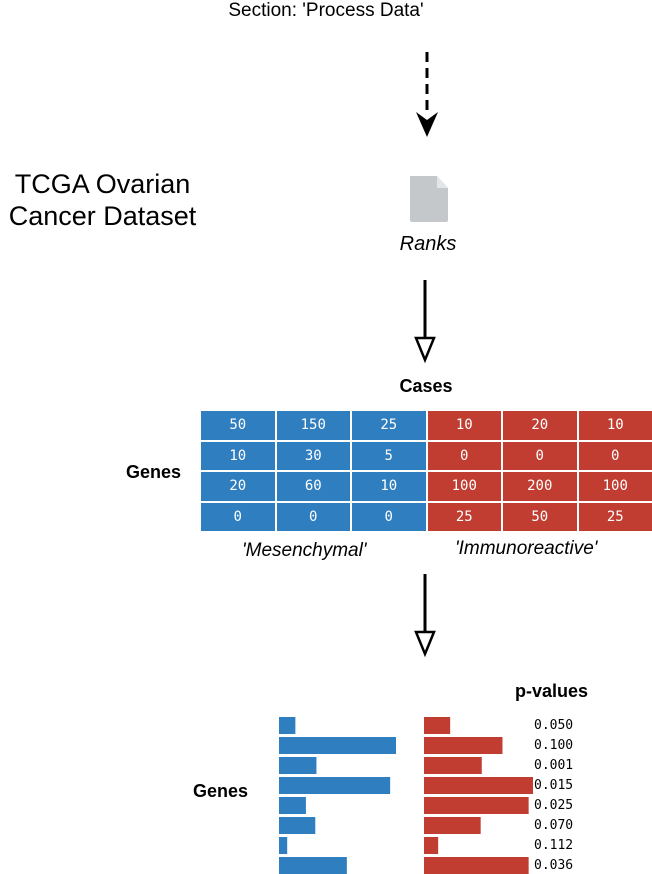 The height and width of the screenshot is (874, 652). I want to click on matrix-genes-label: Genes, so click(154, 472).